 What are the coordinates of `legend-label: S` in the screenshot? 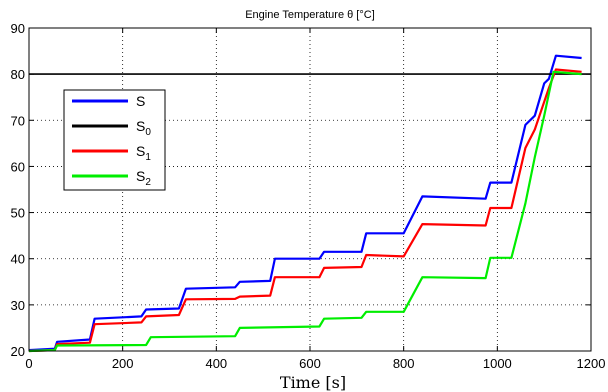 It's located at (140, 101).